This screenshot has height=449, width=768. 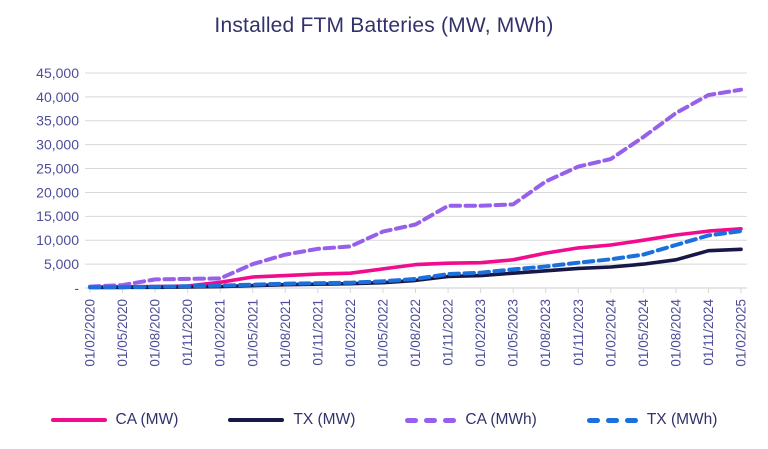 What do you see at coordinates (324, 419) in the screenshot?
I see `legend-label-tx_mw: TX (MW)` at bounding box center [324, 419].